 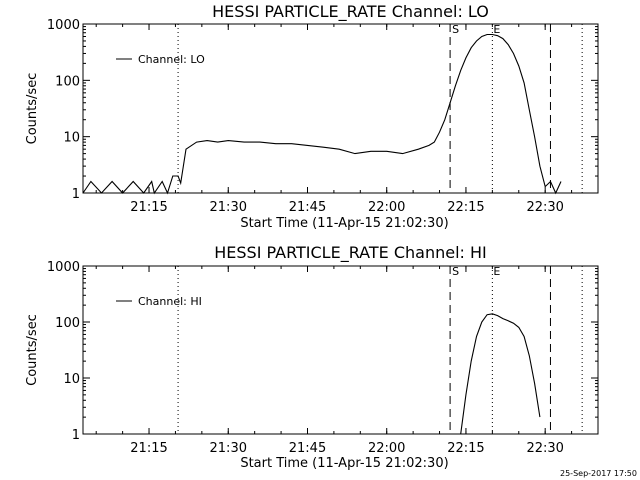 I want to click on legend-label: Channel: HI, so click(x=170, y=301).